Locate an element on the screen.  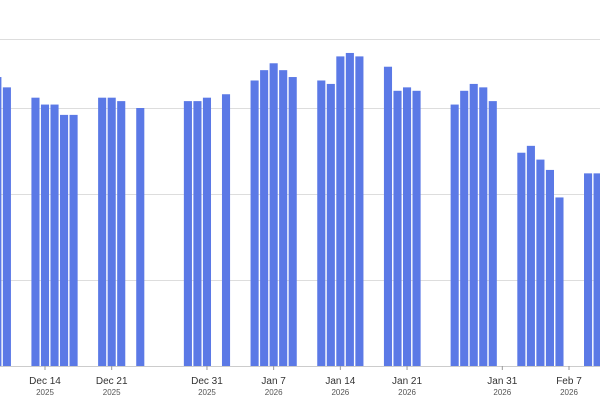
x-tick-label: Dec 21 is located at coordinates (112, 381).